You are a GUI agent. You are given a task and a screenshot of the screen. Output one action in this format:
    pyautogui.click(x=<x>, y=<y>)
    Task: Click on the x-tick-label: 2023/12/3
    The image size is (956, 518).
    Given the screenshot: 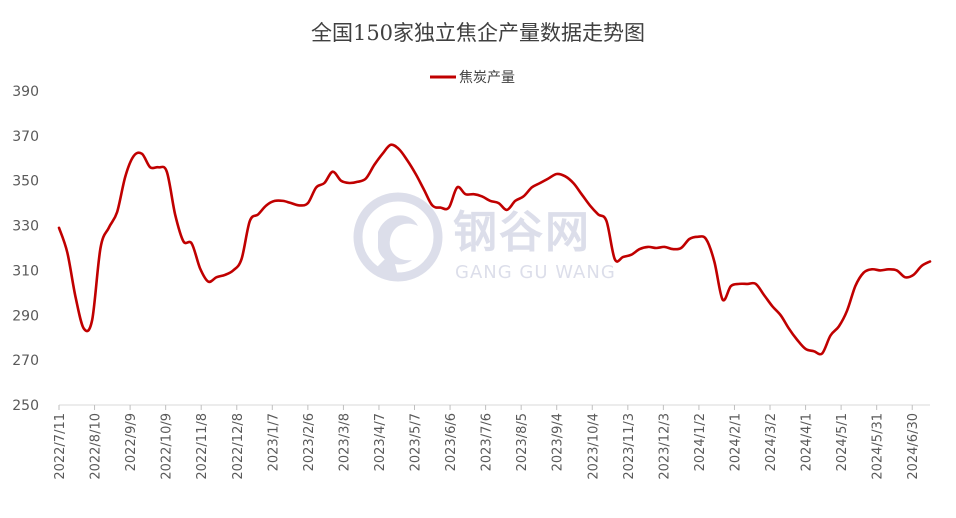 What is the action you would take?
    pyautogui.click(x=664, y=446)
    